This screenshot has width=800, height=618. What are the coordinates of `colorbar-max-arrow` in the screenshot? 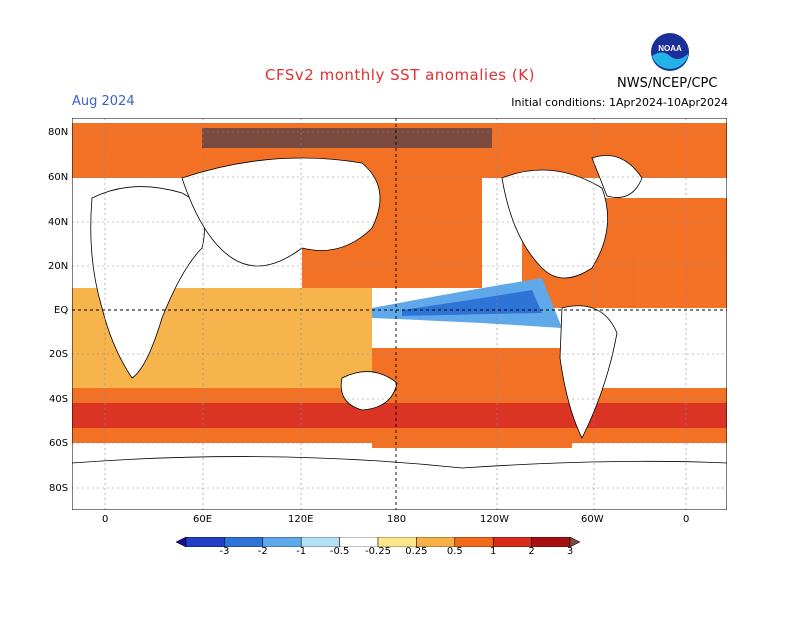 It's located at (575, 542).